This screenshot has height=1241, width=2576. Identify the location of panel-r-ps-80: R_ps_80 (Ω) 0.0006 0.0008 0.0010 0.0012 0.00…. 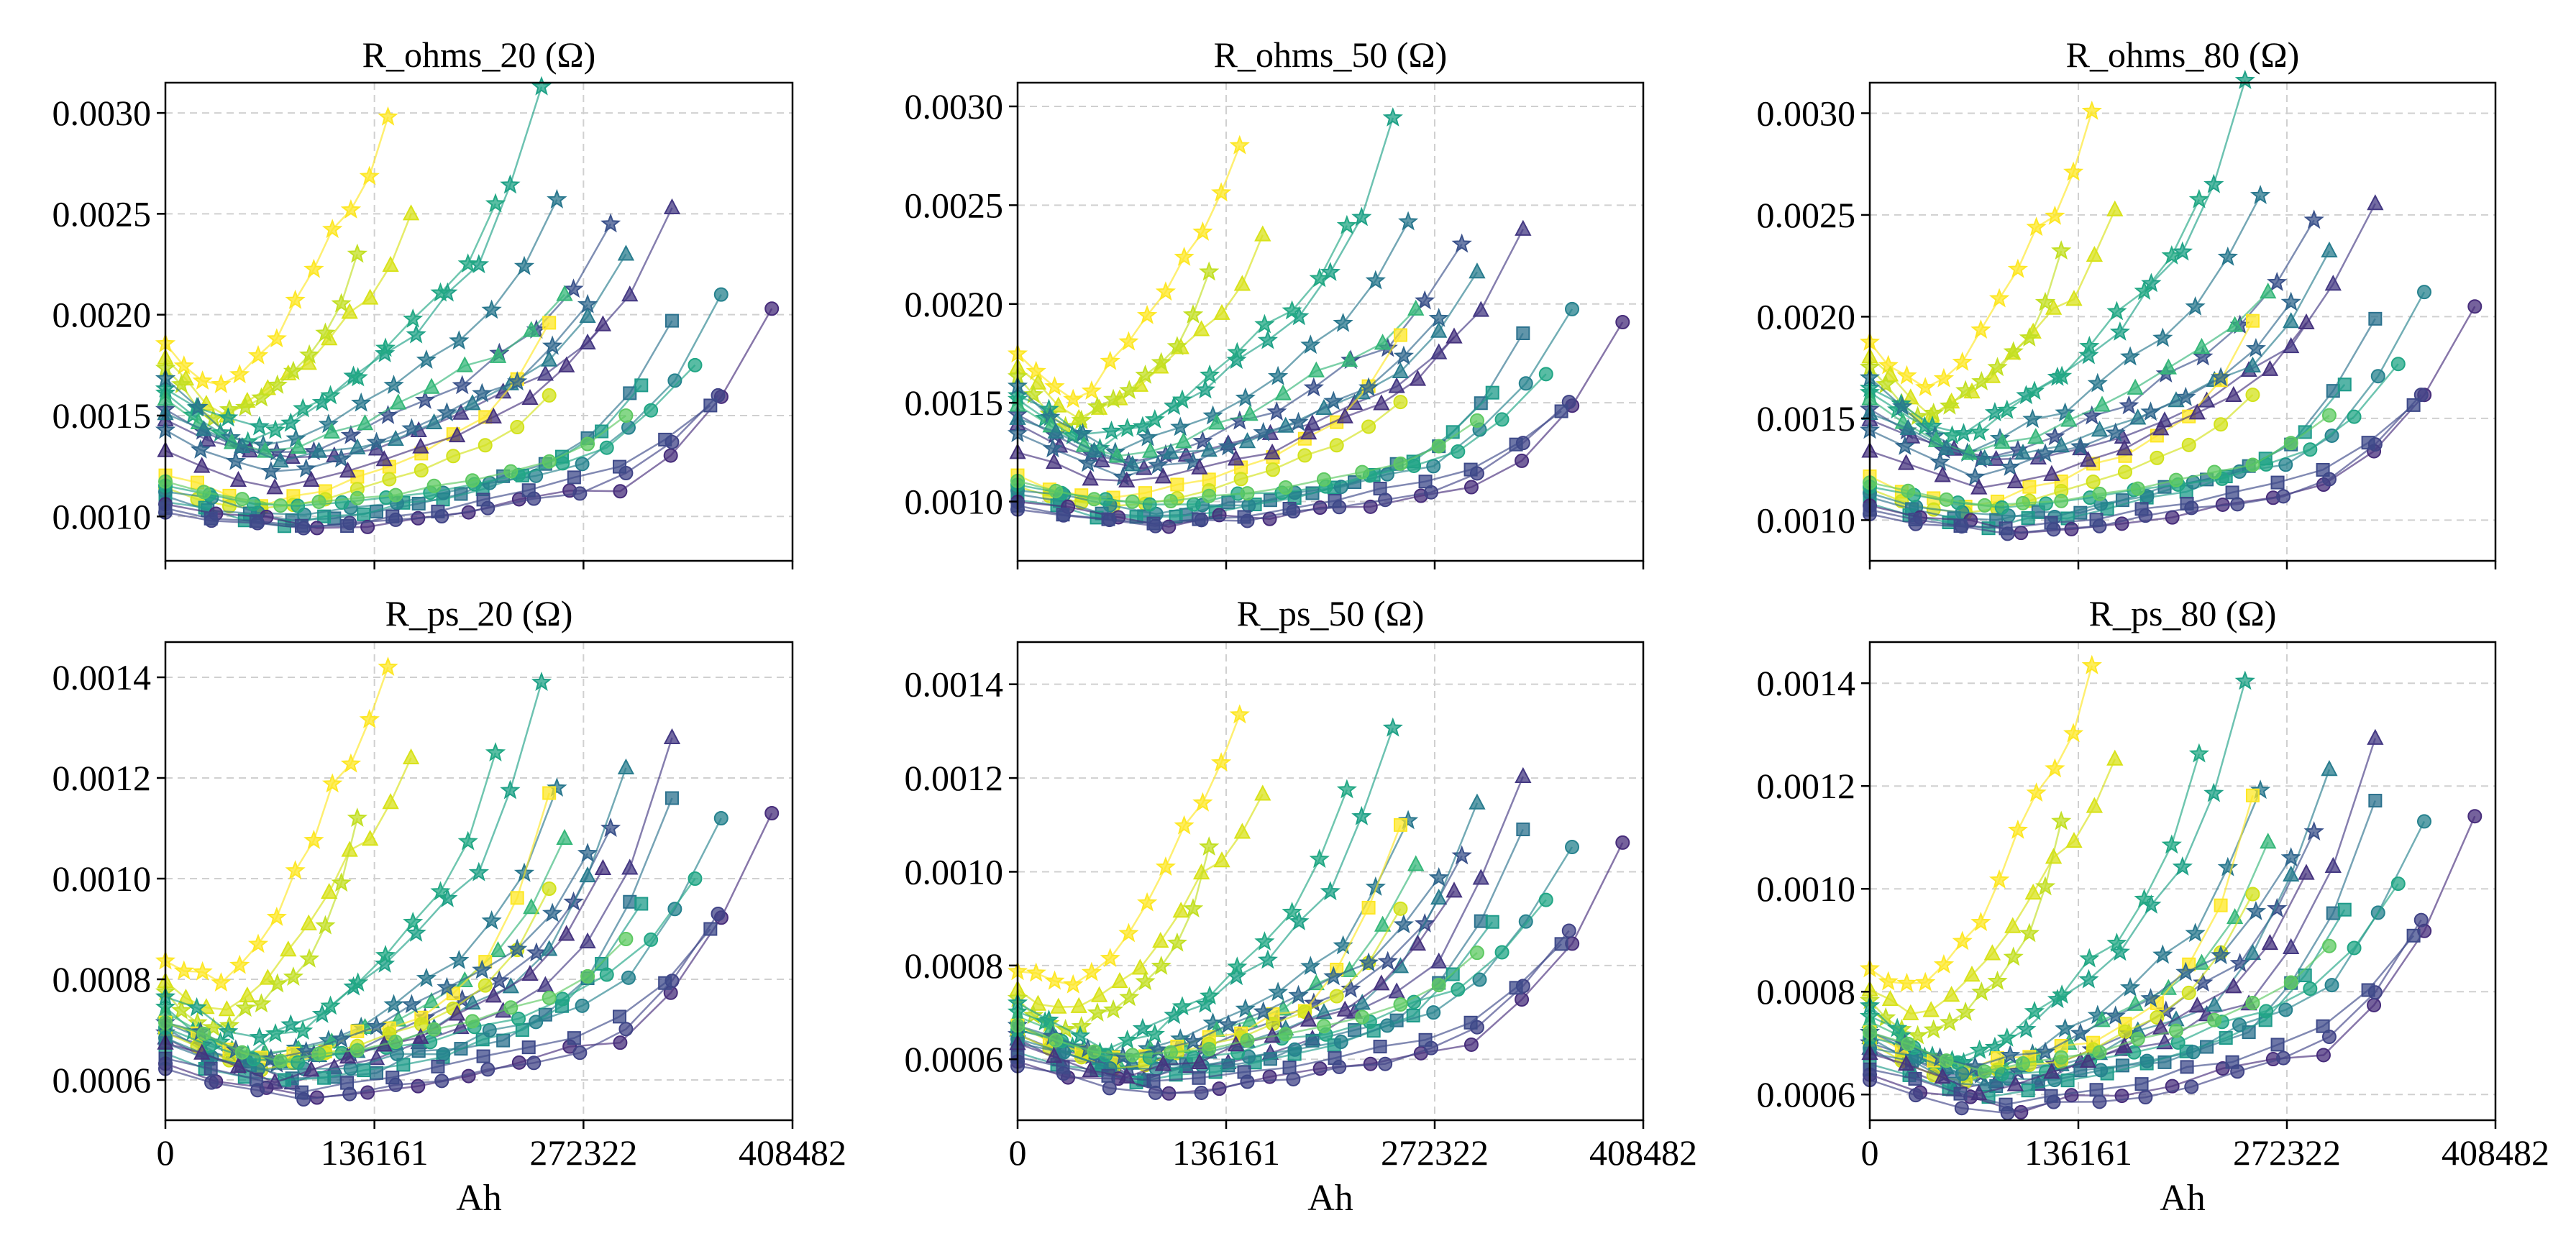
(2153, 883).